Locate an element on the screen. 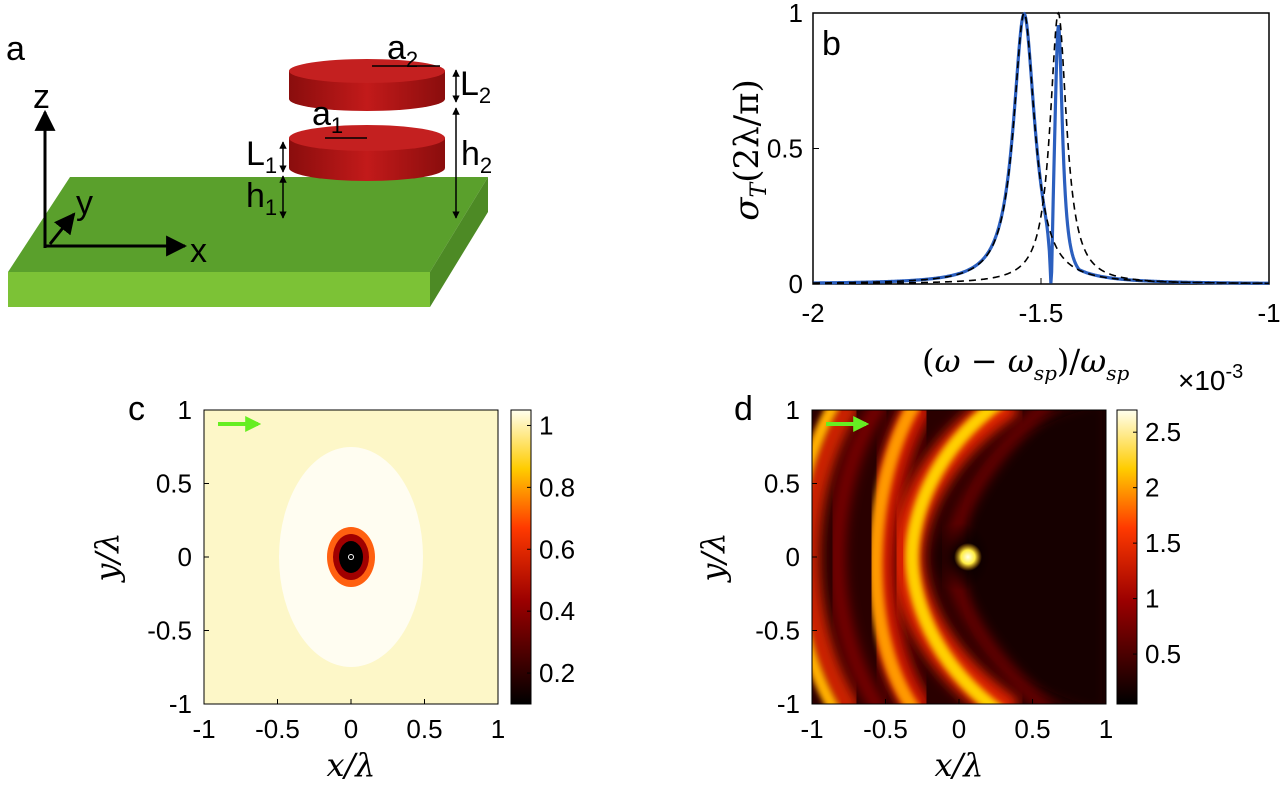 This screenshot has height=793, width=1280. panel-b-ytick-label: 0 is located at coordinates (796, 284).